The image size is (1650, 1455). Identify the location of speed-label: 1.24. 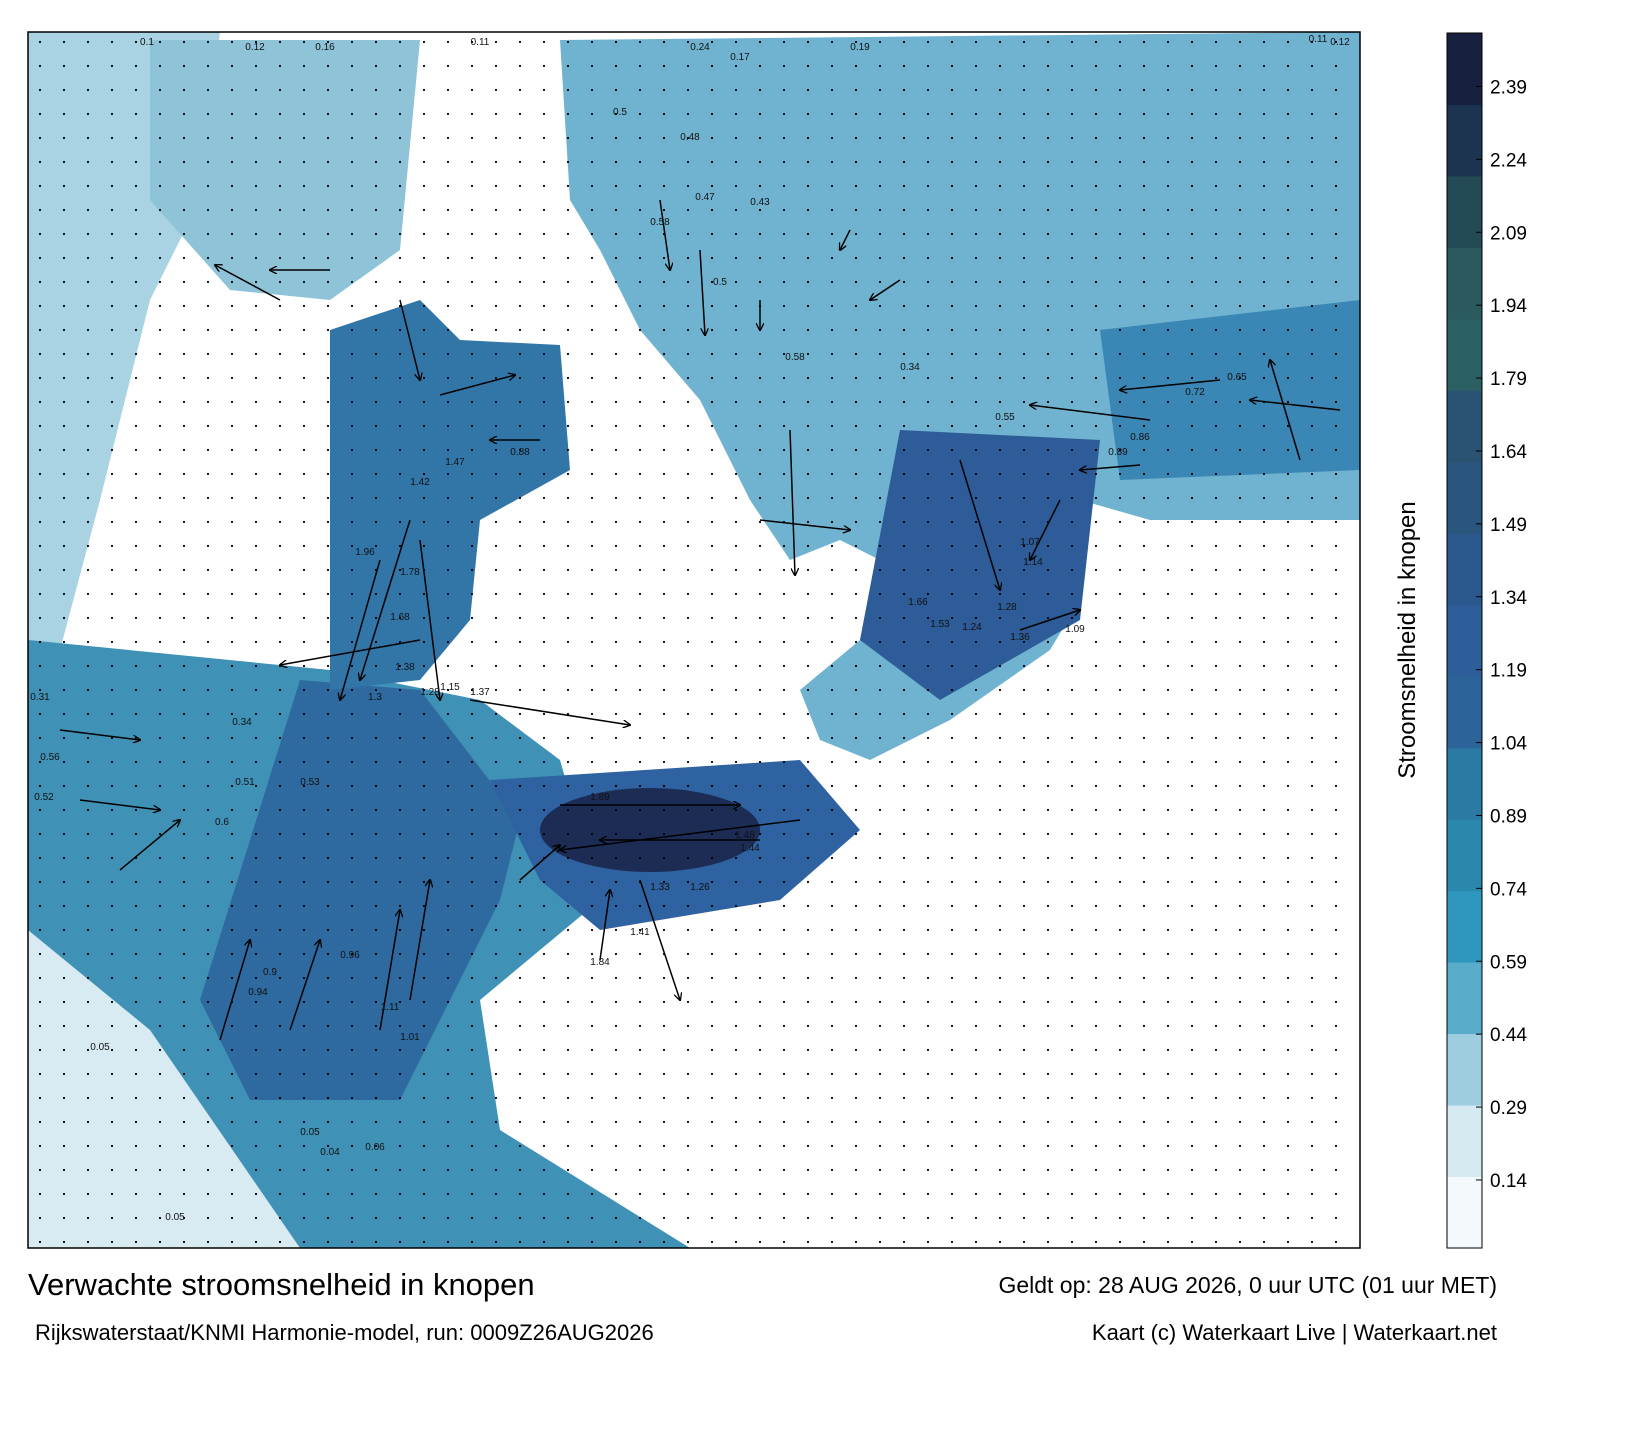
(972, 627).